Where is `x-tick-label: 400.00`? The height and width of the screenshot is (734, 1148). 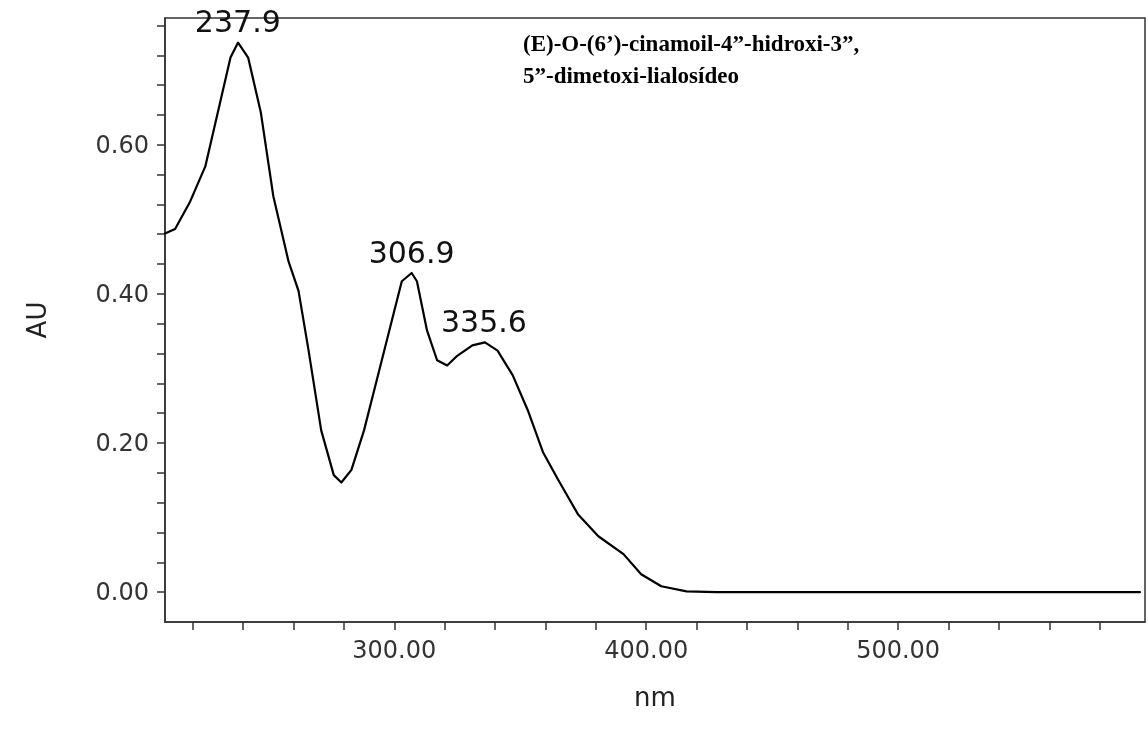 x-tick-label: 400.00 is located at coordinates (646, 650).